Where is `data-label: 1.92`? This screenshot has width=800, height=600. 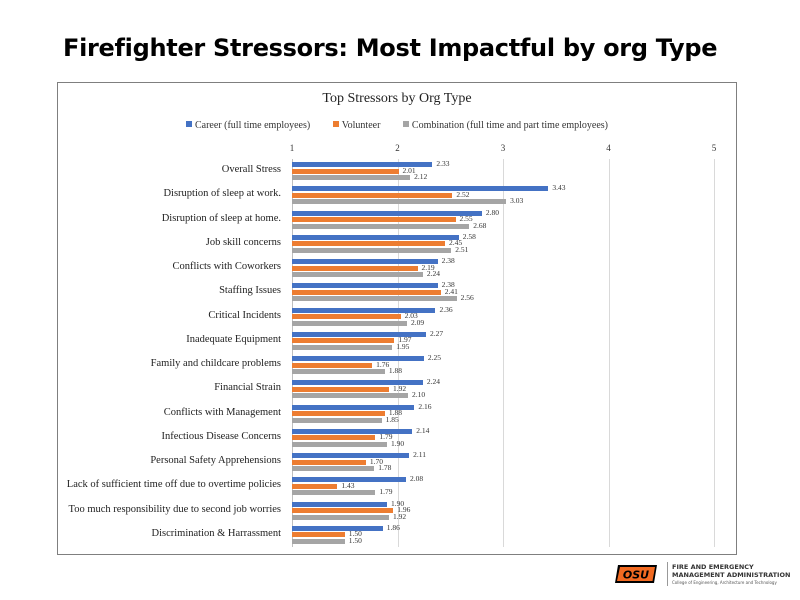 data-label: 1.92 is located at coordinates (400, 516).